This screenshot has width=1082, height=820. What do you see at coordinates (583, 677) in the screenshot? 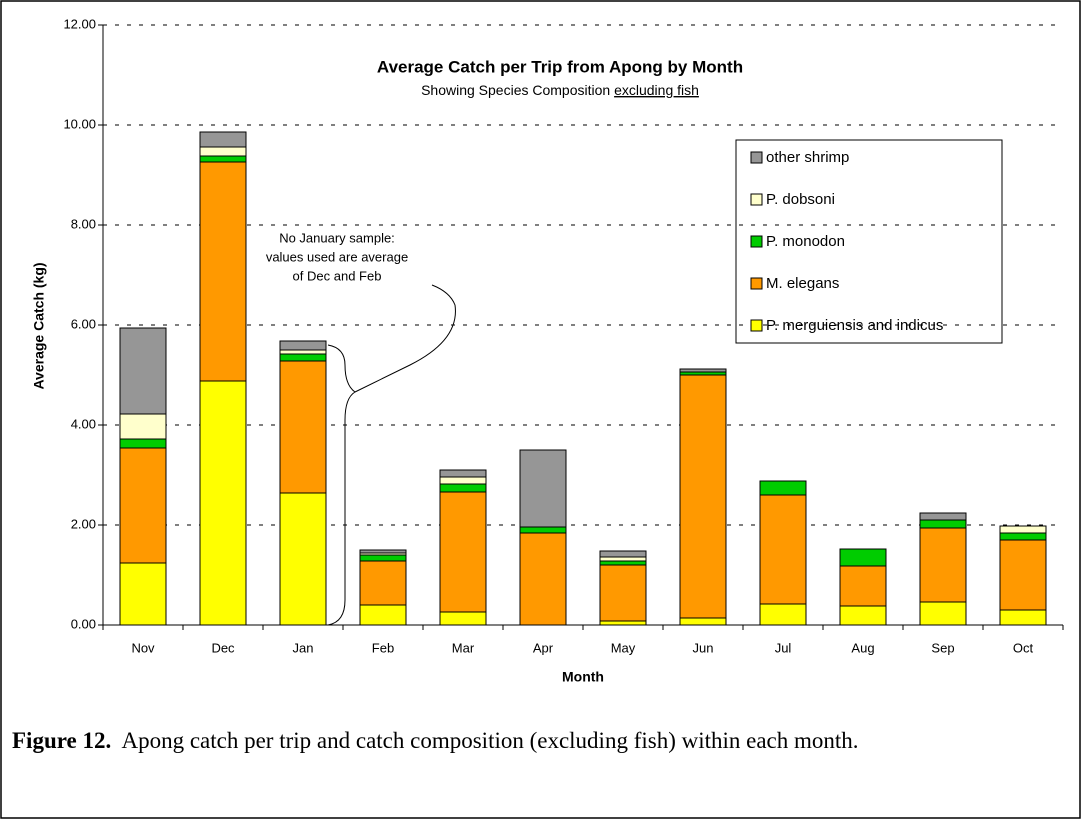
I see `x-axis-label: Month` at bounding box center [583, 677].